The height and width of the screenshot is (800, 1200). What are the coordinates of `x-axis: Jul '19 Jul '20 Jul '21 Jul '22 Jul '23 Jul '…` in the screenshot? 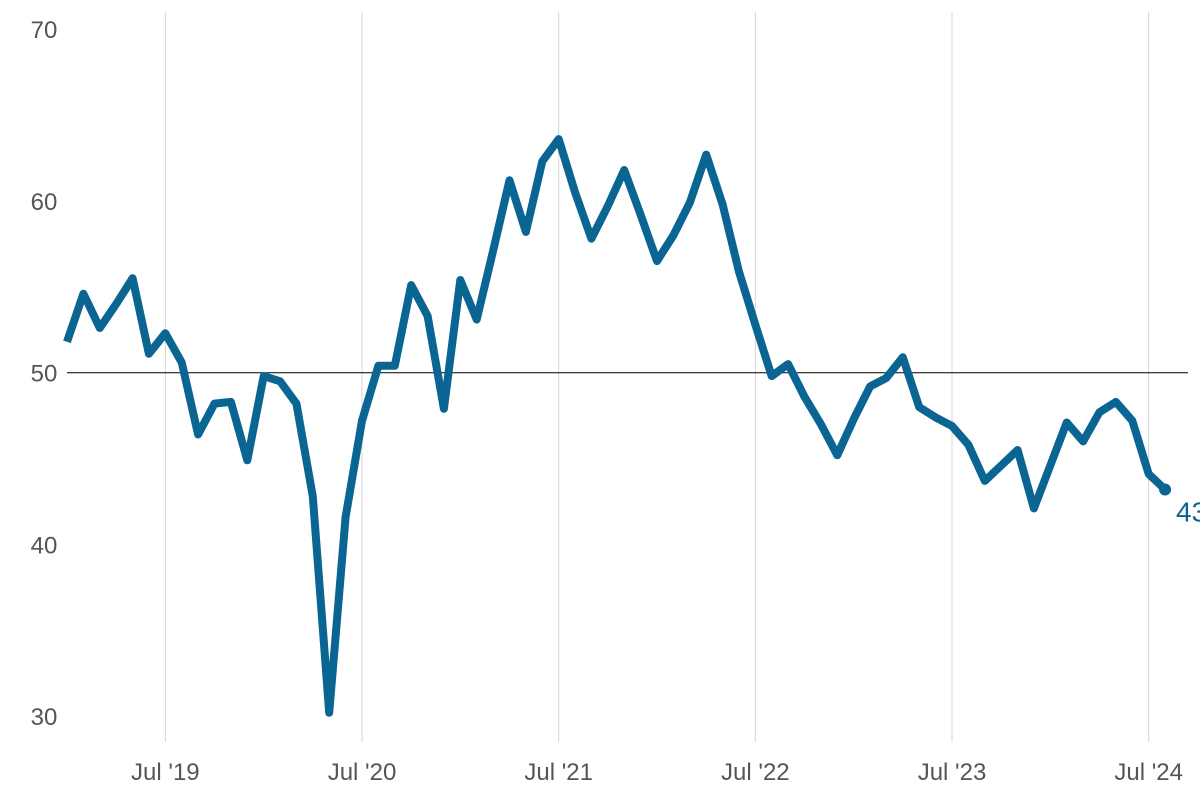 It's located at (657, 772).